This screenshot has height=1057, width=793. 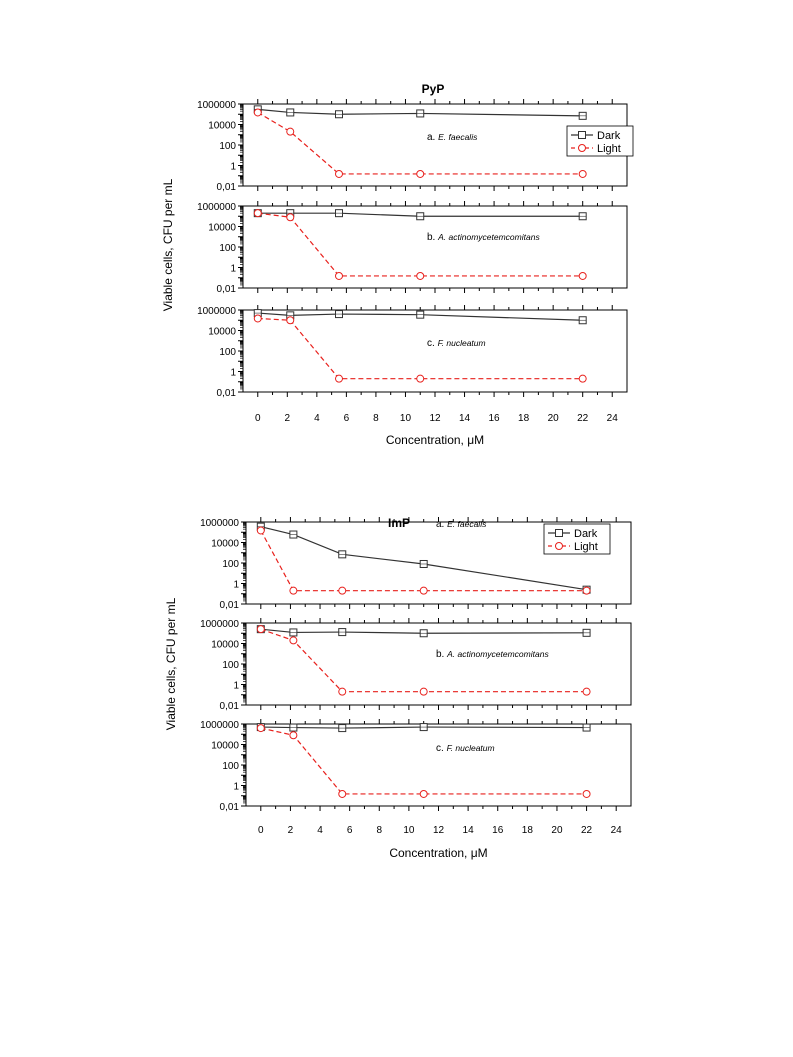 What do you see at coordinates (423, 558) in the screenshot?
I see `series-line-dark` at bounding box center [423, 558].